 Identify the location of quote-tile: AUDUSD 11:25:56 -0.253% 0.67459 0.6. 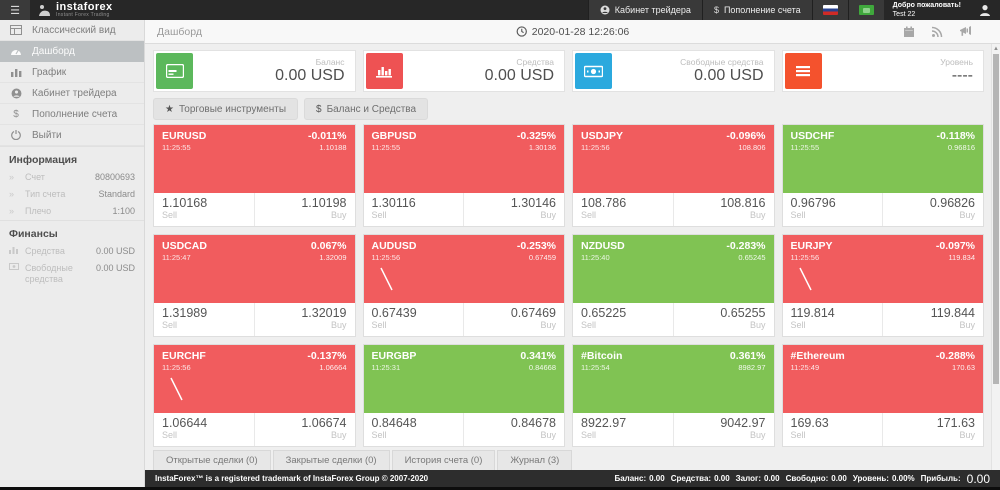
(463, 285).